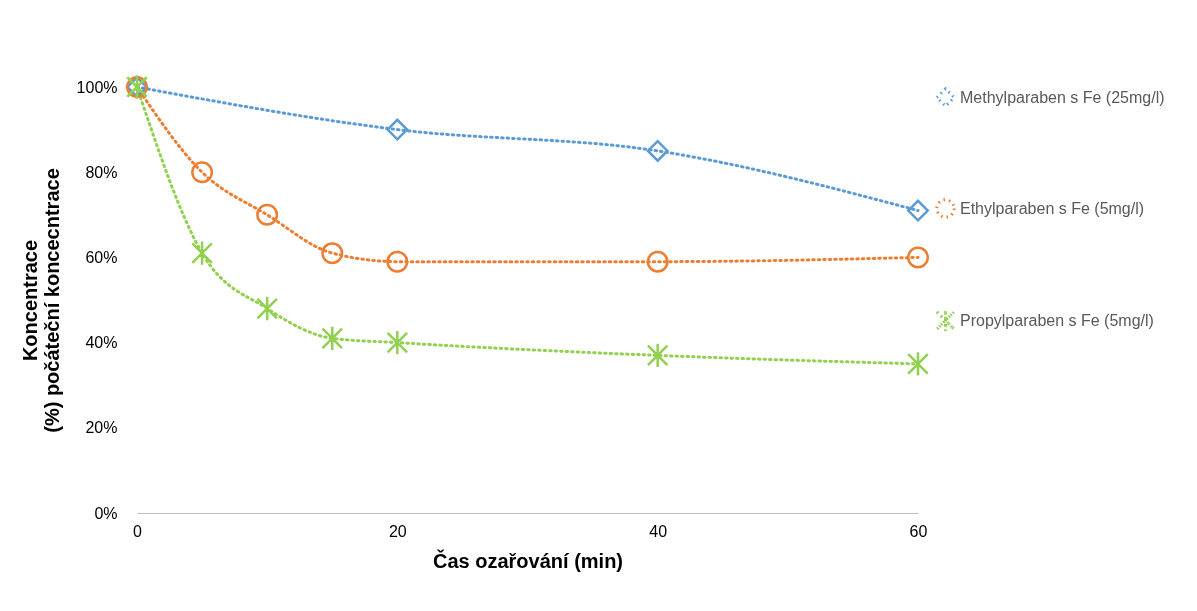 The image size is (1197, 611). What do you see at coordinates (1052, 208) in the screenshot?
I see `legend-label: Ethylparaben s Fe (5mg/l)` at bounding box center [1052, 208].